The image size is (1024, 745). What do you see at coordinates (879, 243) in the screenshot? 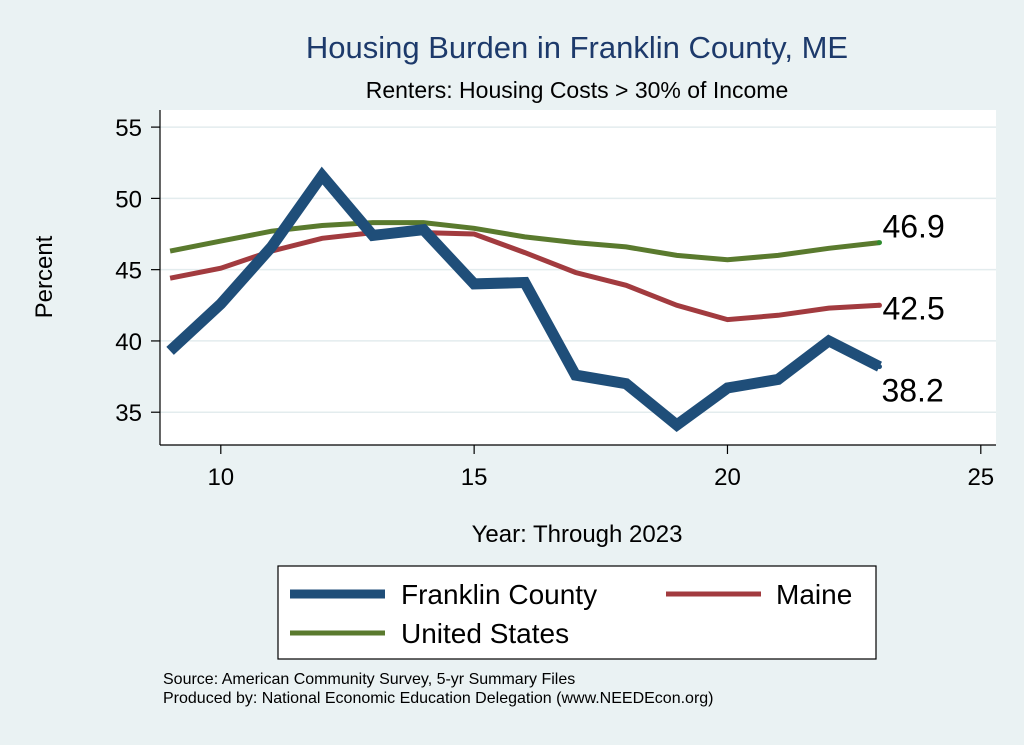
I see `end-point-united-states` at bounding box center [879, 243].